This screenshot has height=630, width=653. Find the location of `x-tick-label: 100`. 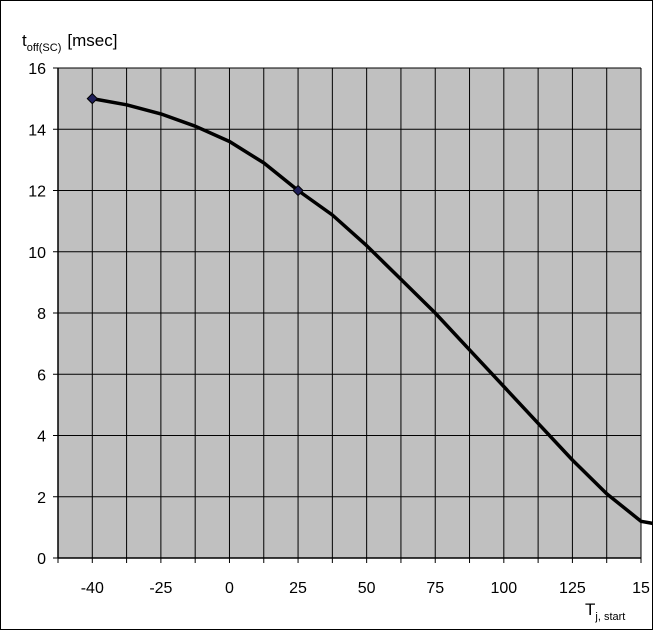

x-tick-label: 100 is located at coordinates (503, 588).